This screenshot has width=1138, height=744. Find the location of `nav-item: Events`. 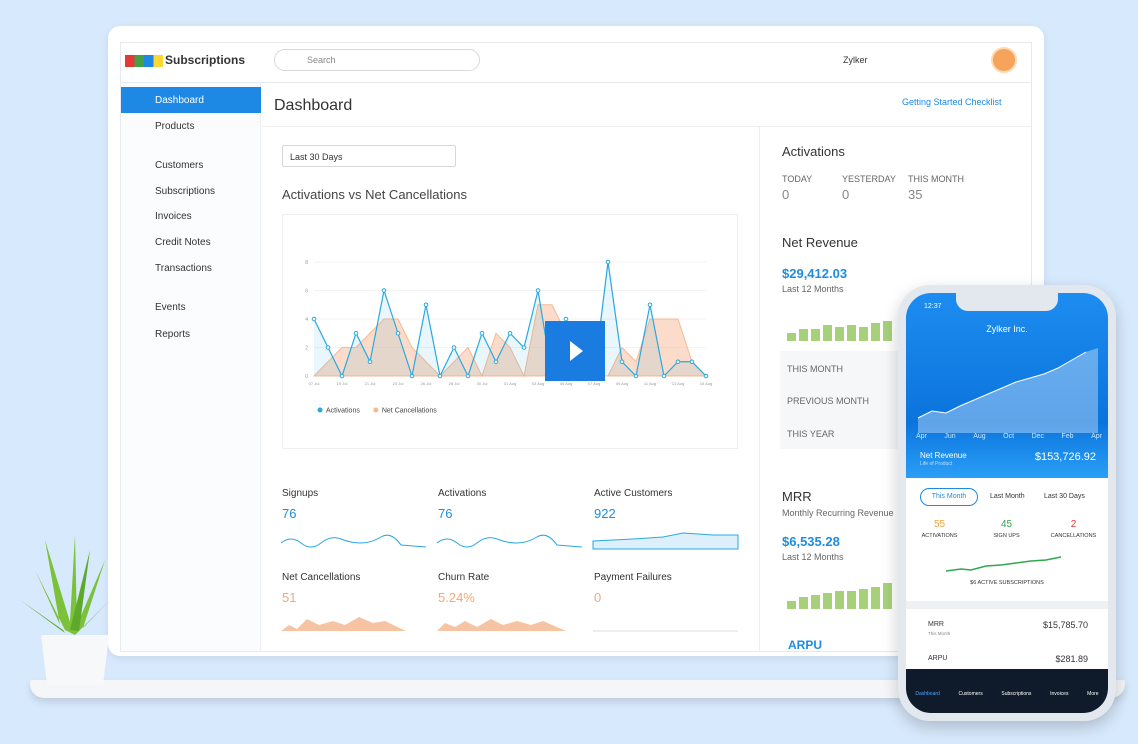

nav-item: Events is located at coordinates (170, 307).